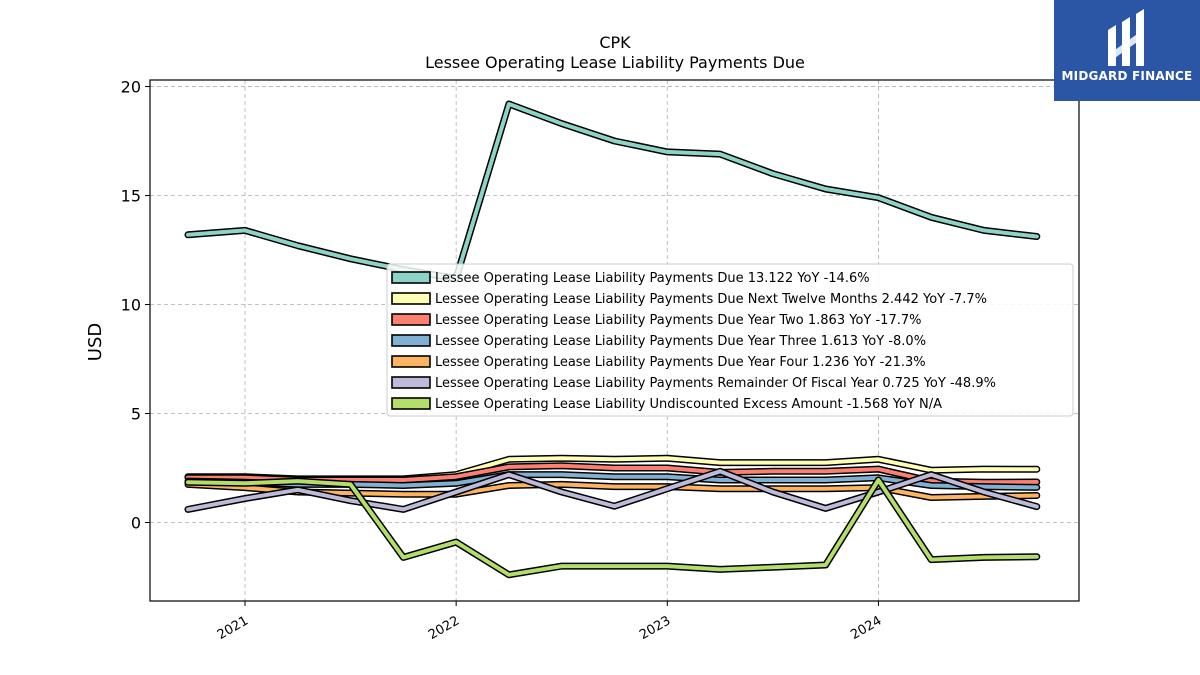 Image resolution: width=1200 pixels, height=675 pixels. I want to click on midgard-logo-icon, so click(1126, 37).